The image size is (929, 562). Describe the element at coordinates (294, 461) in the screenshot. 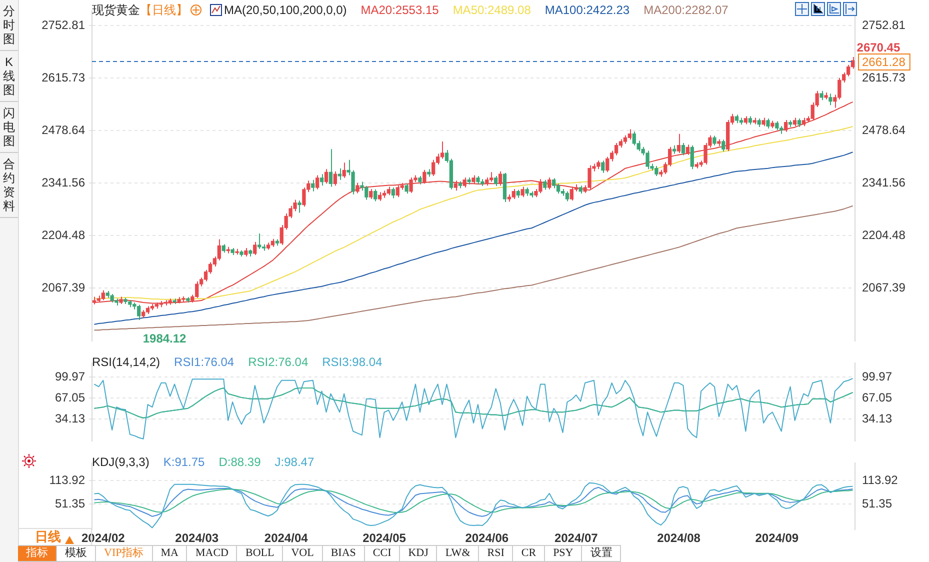

I see `series-label: J:98.47` at that location.